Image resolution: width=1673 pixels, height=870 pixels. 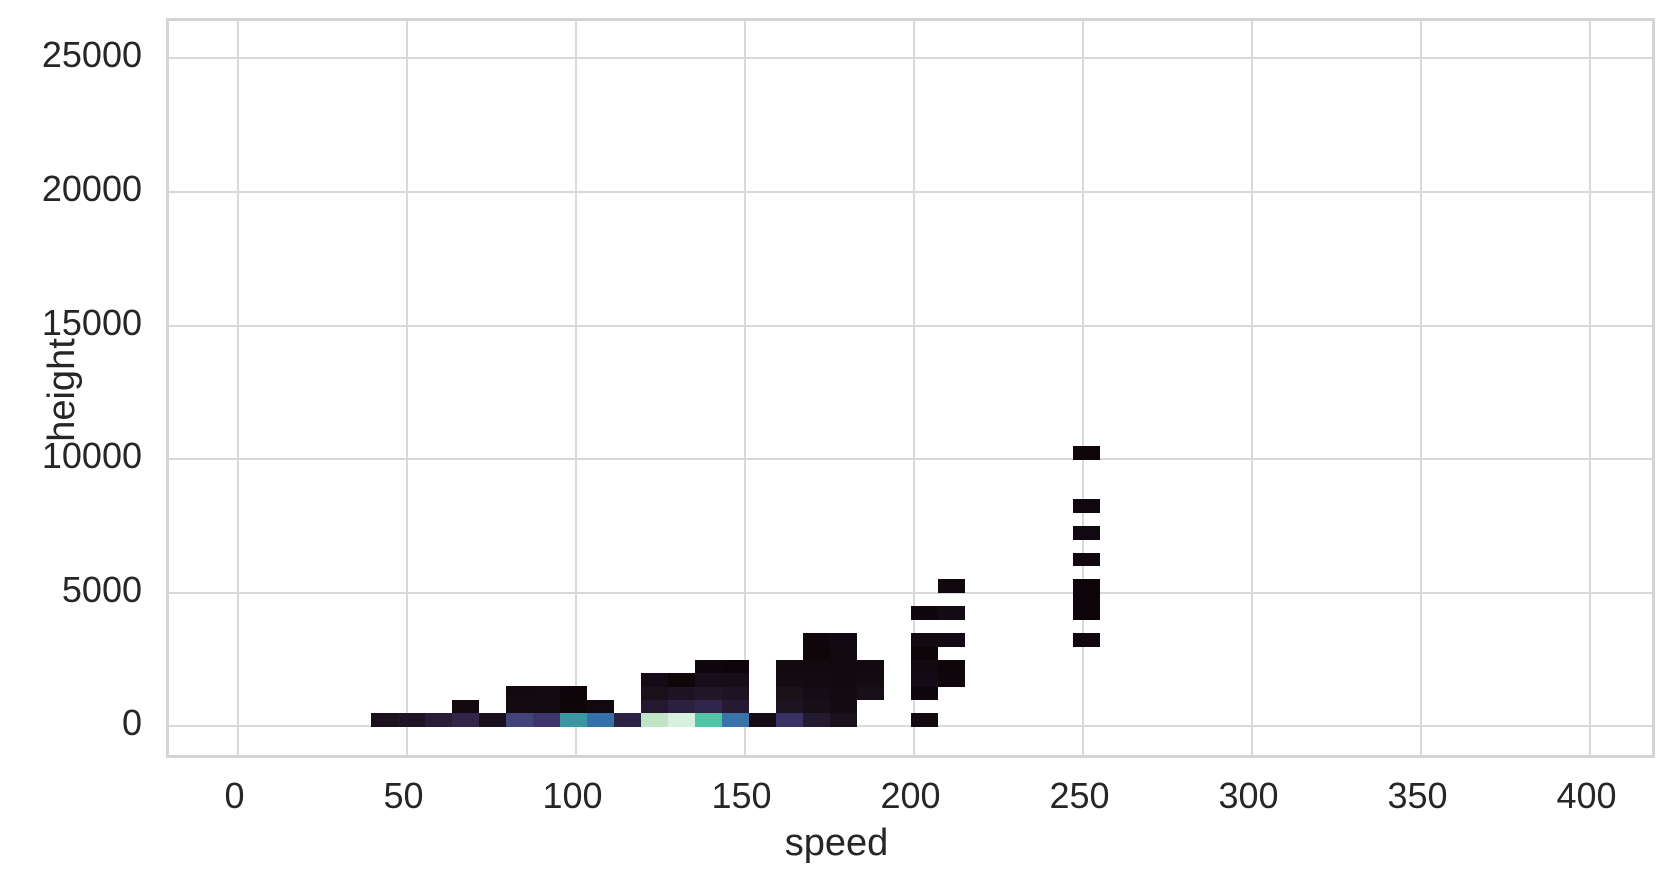 I want to click on x-tick-label: 100, so click(x=572, y=795).